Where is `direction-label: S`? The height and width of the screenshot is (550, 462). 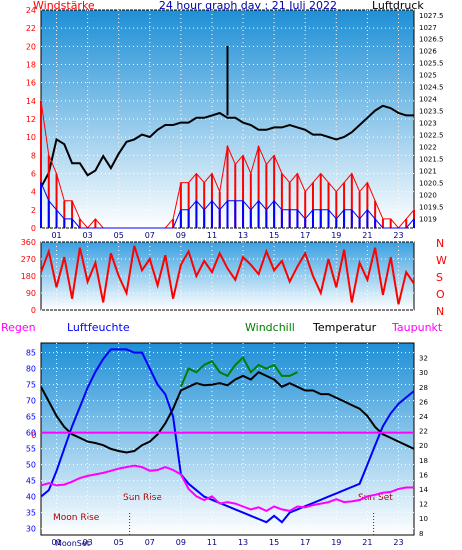
direction-label: S is located at coordinates (439, 277).